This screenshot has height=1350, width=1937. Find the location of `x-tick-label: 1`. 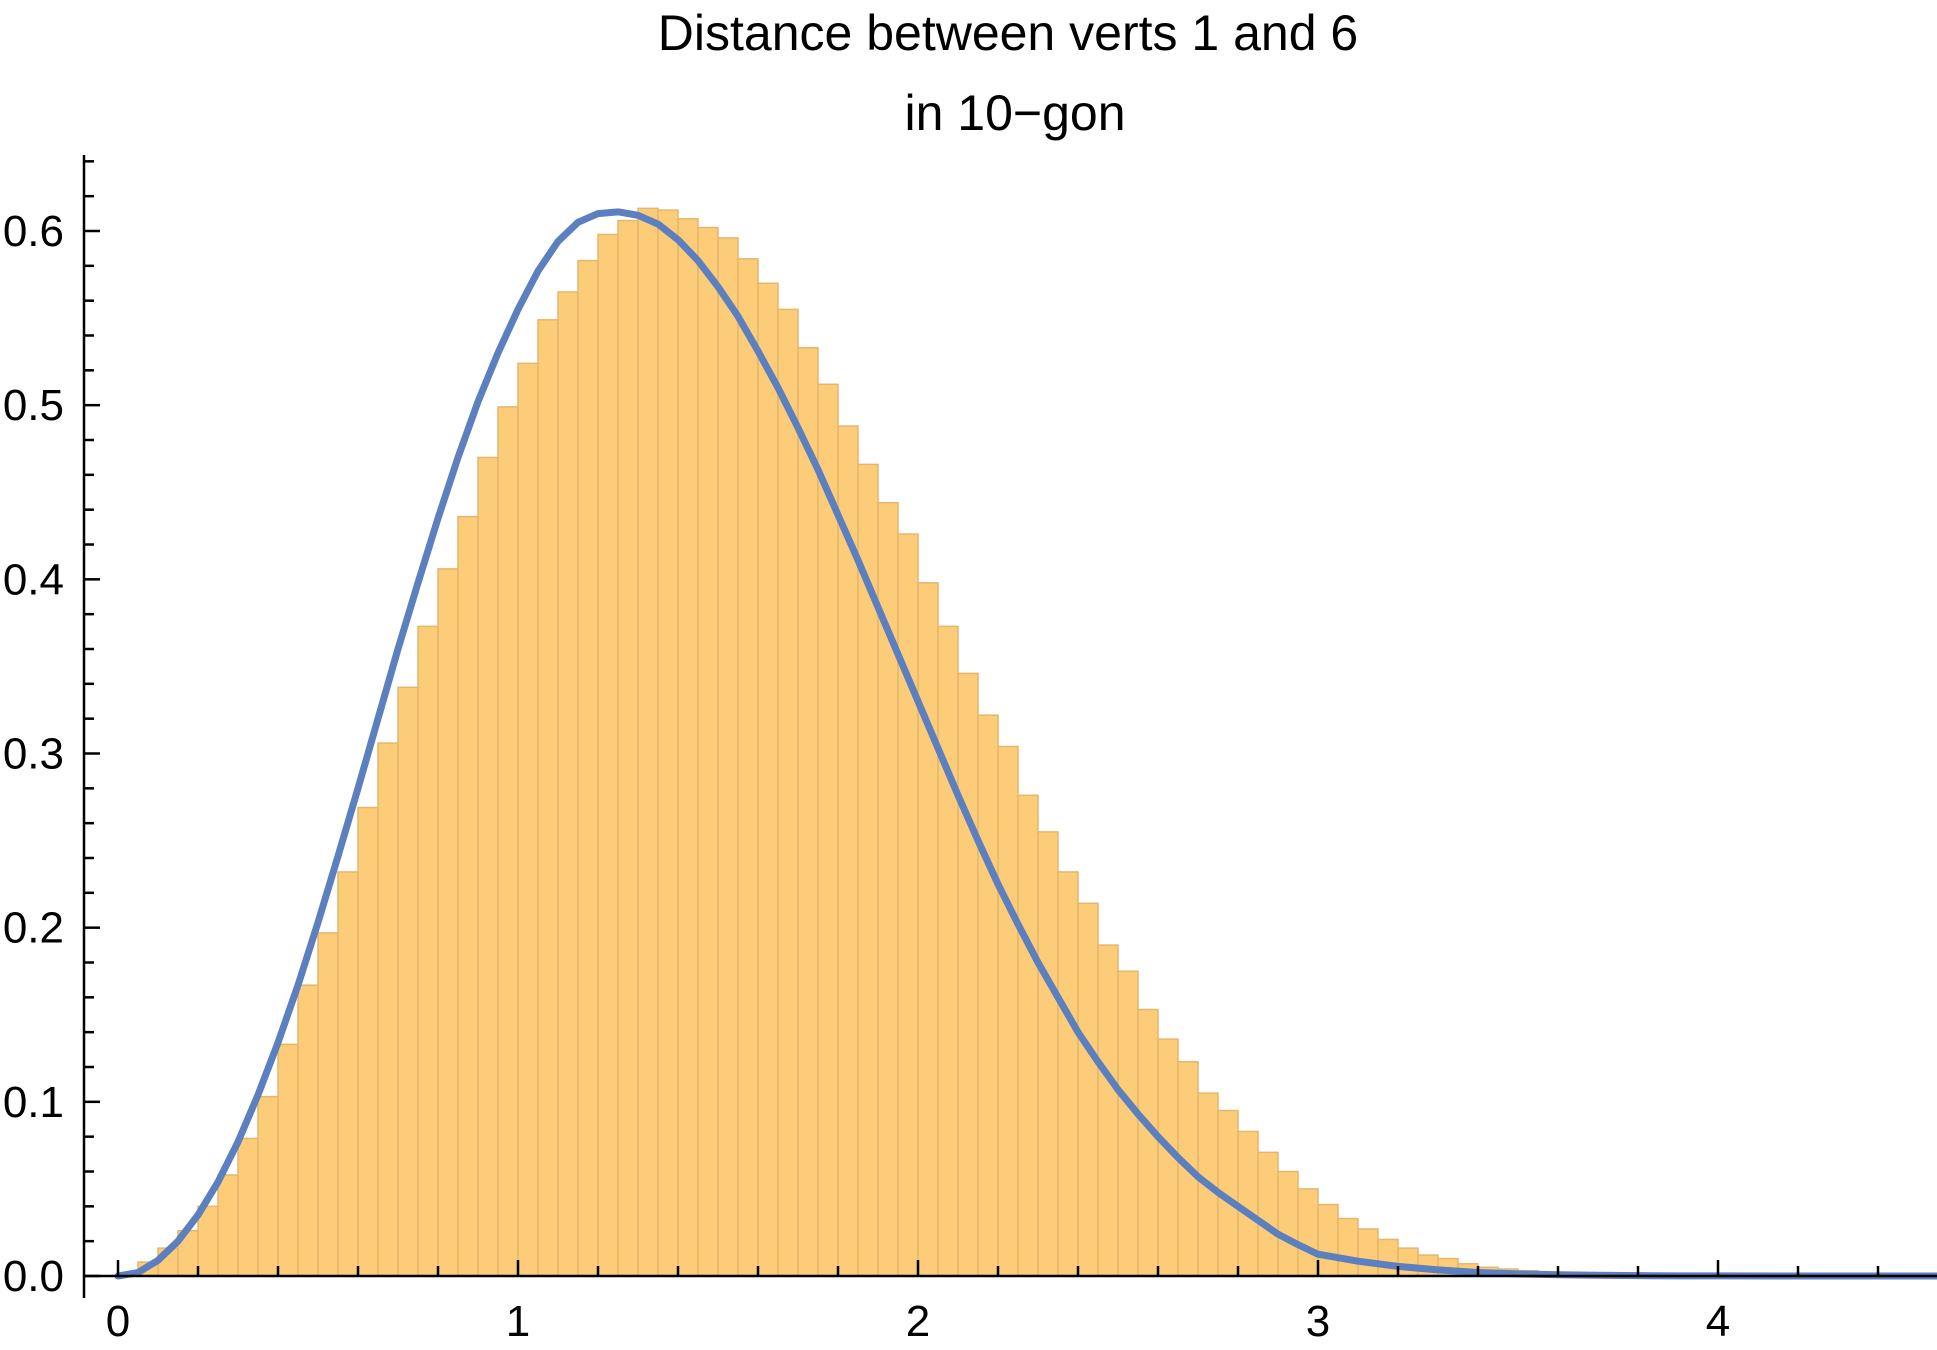

x-tick-label: 1 is located at coordinates (518, 1321).